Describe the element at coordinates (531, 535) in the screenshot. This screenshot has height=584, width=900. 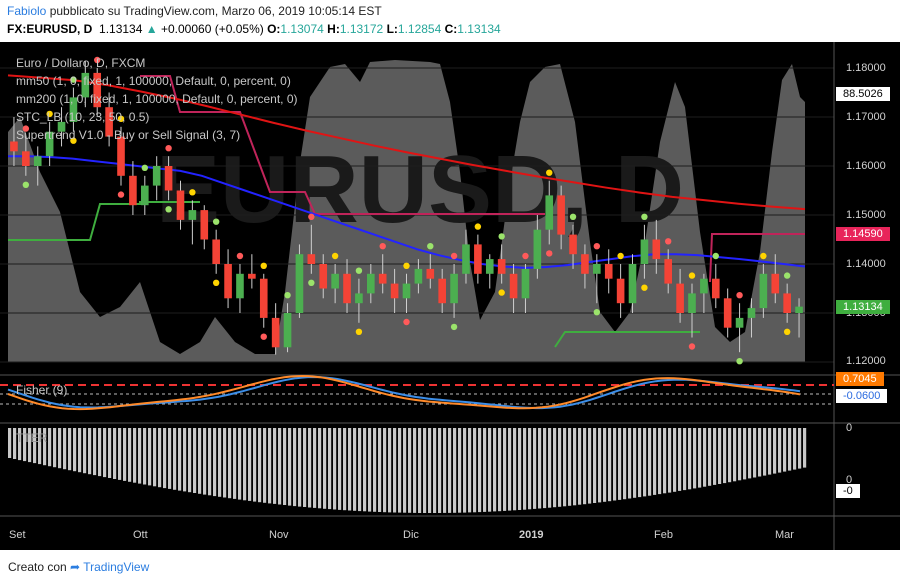
I see `time-tick-label: 2019` at that location.